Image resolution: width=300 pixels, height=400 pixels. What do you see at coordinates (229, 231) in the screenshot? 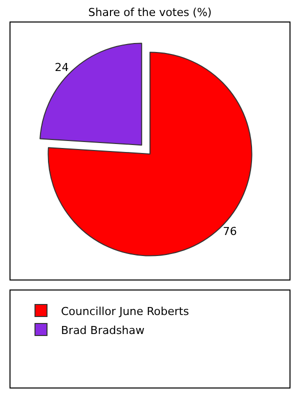
I see `data-label: 76` at bounding box center [229, 231].